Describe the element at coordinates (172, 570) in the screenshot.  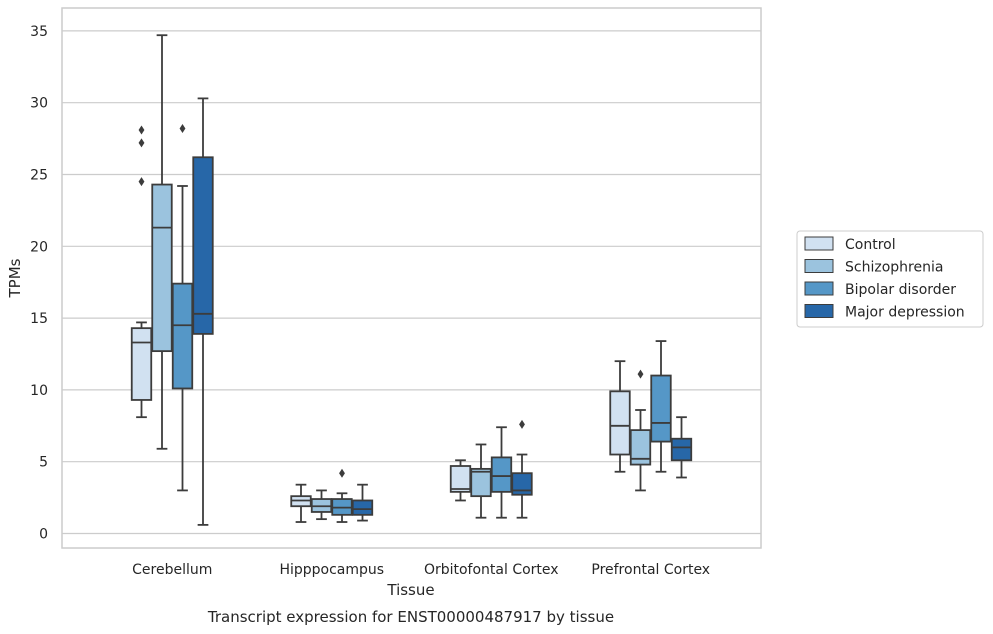
I see `x-tick-label: Cerebellum` at that location.